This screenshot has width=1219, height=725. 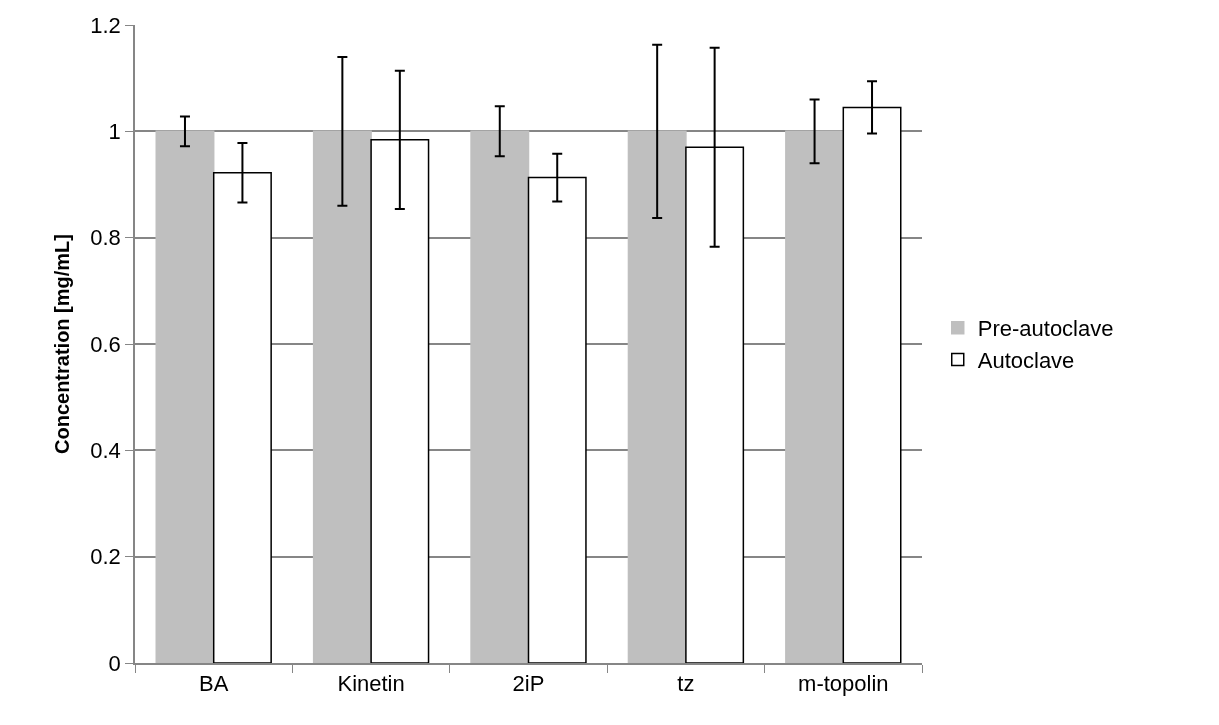 What do you see at coordinates (1045, 329) in the screenshot?
I see `legend-label: Pre-autoclave` at bounding box center [1045, 329].